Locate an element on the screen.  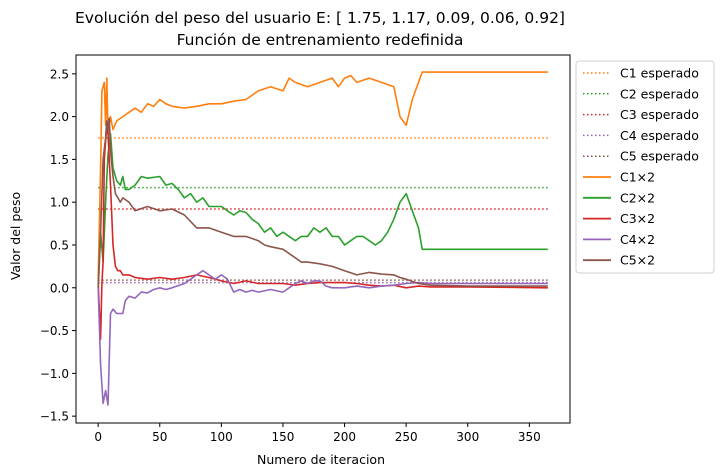
y-tick-label: −1.5 is located at coordinates (54, 417).